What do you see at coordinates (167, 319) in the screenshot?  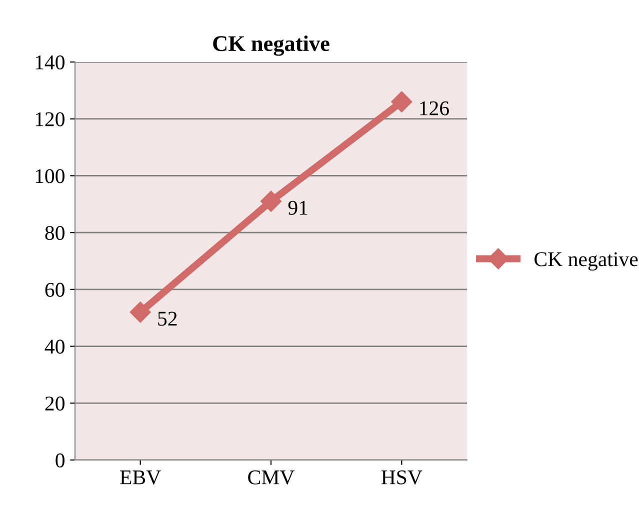 I see `data-label: 52` at bounding box center [167, 319].